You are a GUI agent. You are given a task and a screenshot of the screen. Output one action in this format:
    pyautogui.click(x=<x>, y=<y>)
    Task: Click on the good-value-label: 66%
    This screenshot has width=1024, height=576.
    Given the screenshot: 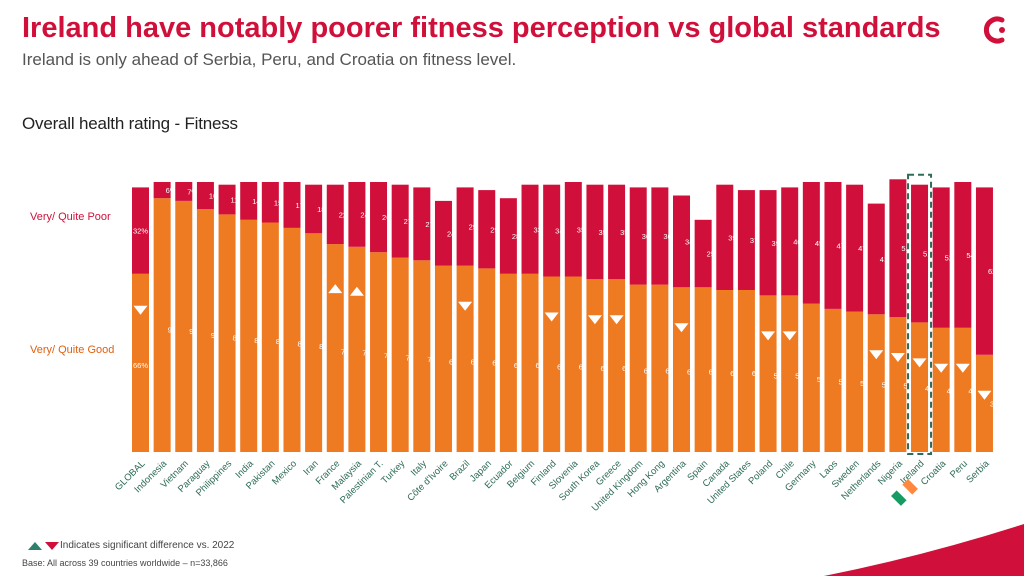 What is the action you would take?
    pyautogui.click(x=140, y=365)
    